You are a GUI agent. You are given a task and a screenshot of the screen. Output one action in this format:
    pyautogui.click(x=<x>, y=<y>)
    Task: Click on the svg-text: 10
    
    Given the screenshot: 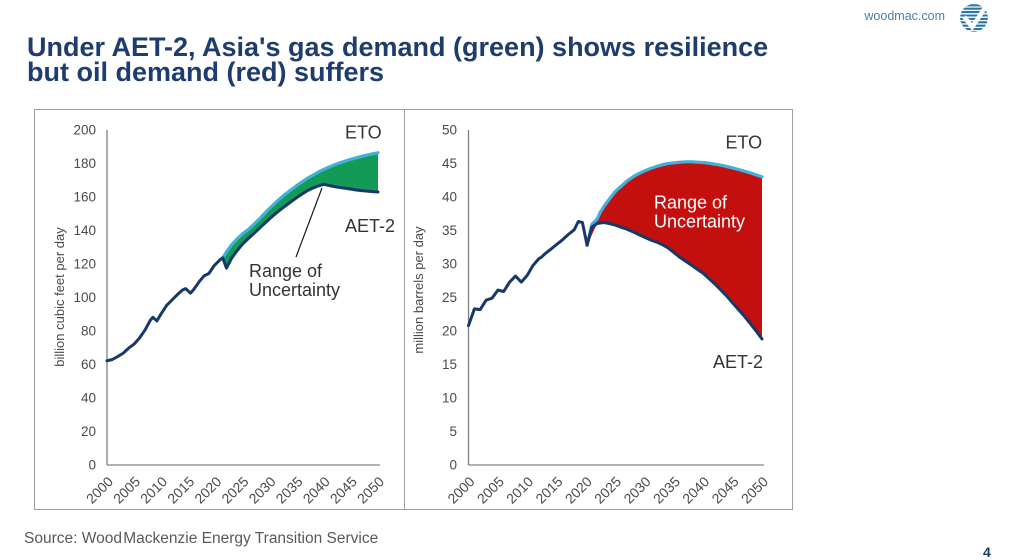 What is the action you would take?
    pyautogui.click(x=449, y=398)
    